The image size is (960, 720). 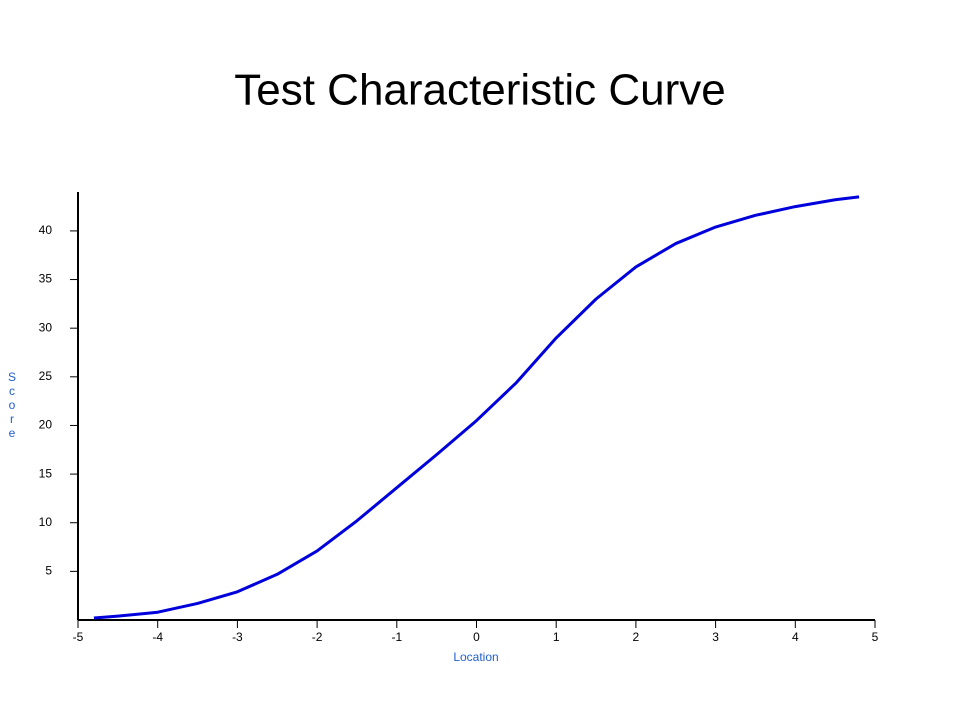 I want to click on x-tick-label: -1, so click(x=396, y=637).